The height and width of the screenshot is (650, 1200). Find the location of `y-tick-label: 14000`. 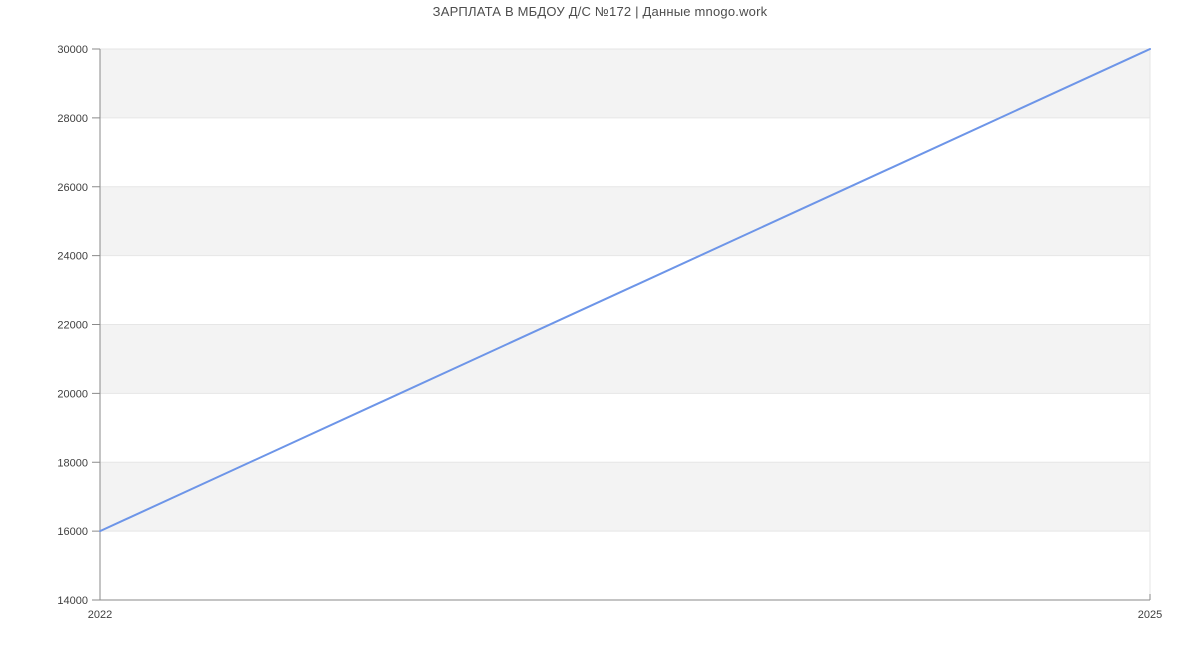

y-tick-label: 14000 is located at coordinates (72, 601).